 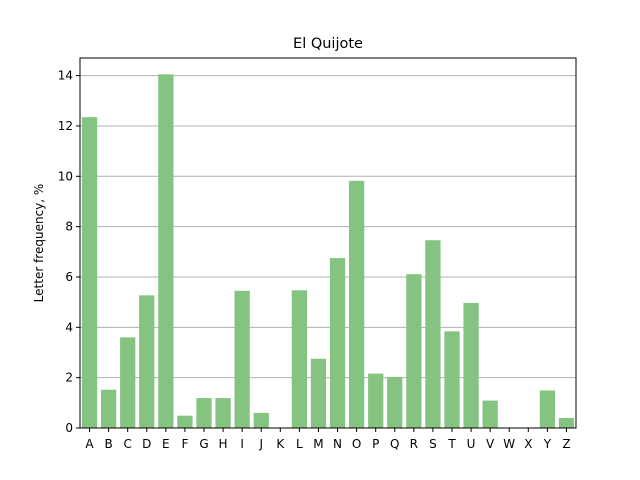 I want to click on bar-S, so click(x=433, y=334).